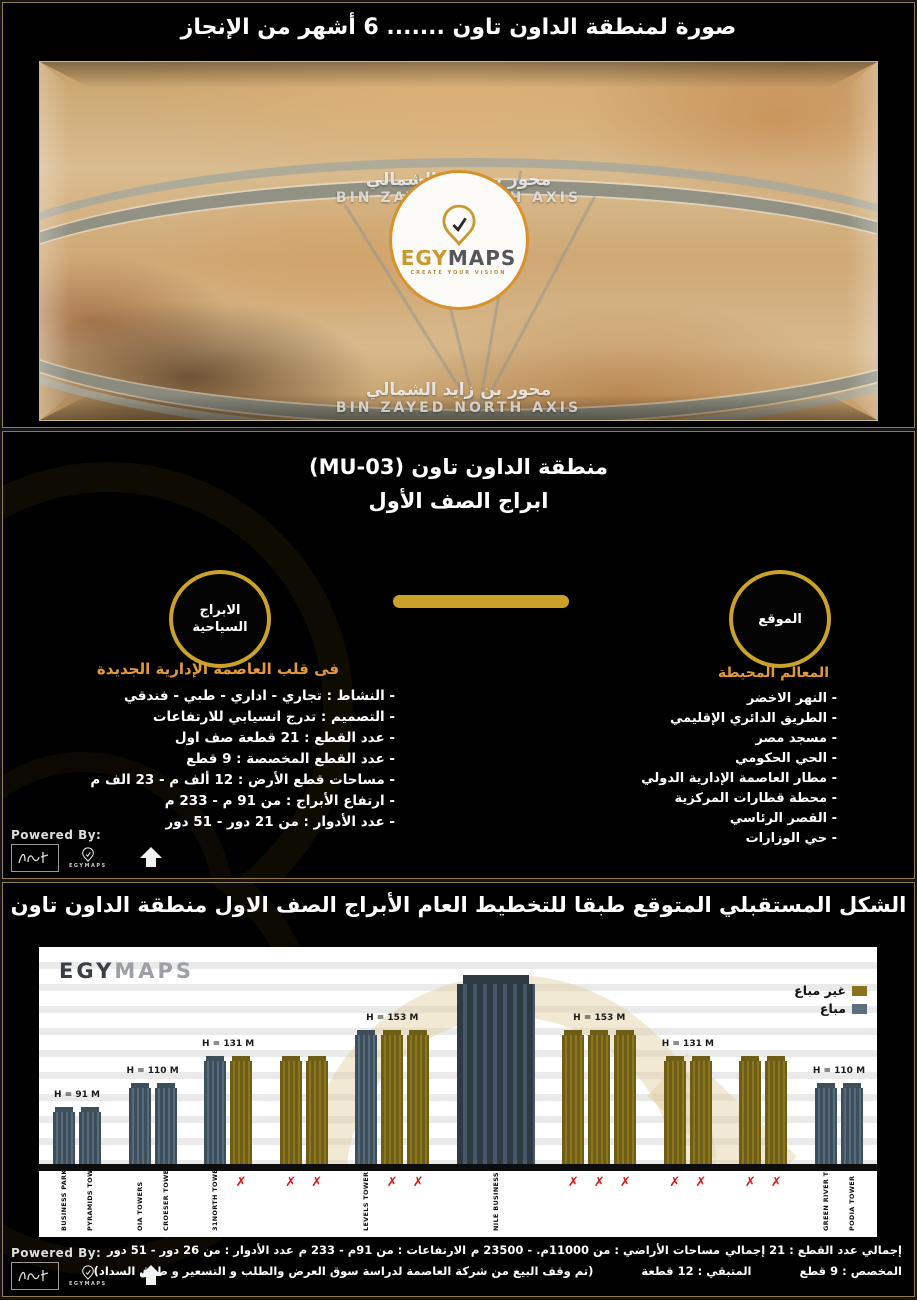 The width and height of the screenshot is (917, 1300). What do you see at coordinates (755, 798) in the screenshot?
I see `list-item: - محطة قطارات المركزية` at bounding box center [755, 798].